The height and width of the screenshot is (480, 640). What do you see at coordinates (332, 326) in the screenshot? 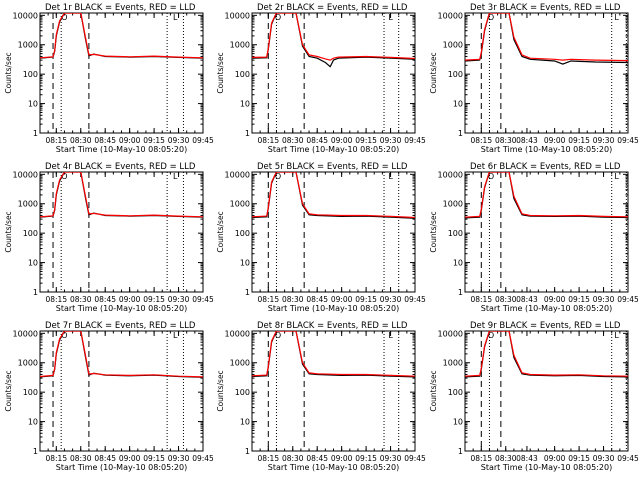
I see `panel-title: Det 8r BLACK = Events, RED = LLD` at bounding box center [332, 326].